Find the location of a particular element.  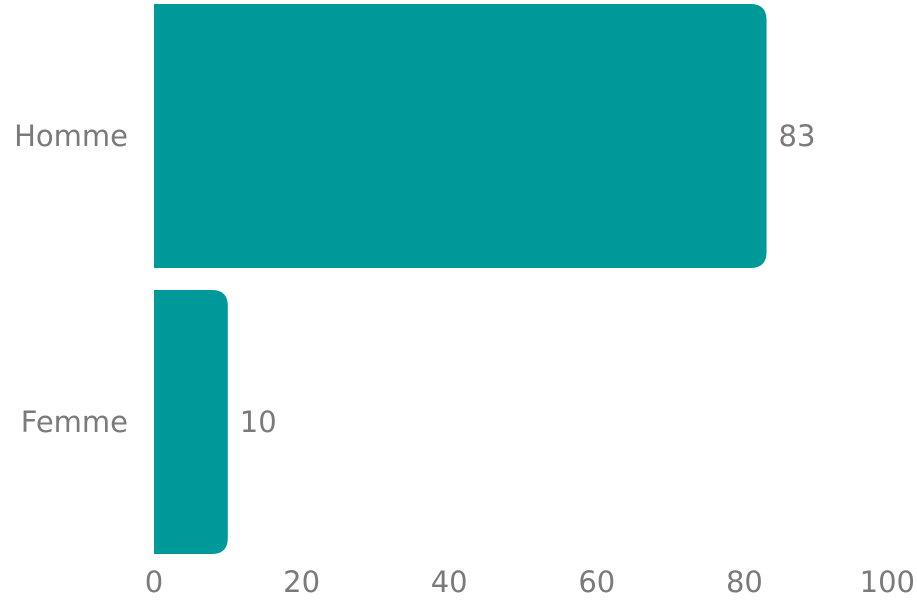

category-label-homme: Homme is located at coordinates (71, 136).